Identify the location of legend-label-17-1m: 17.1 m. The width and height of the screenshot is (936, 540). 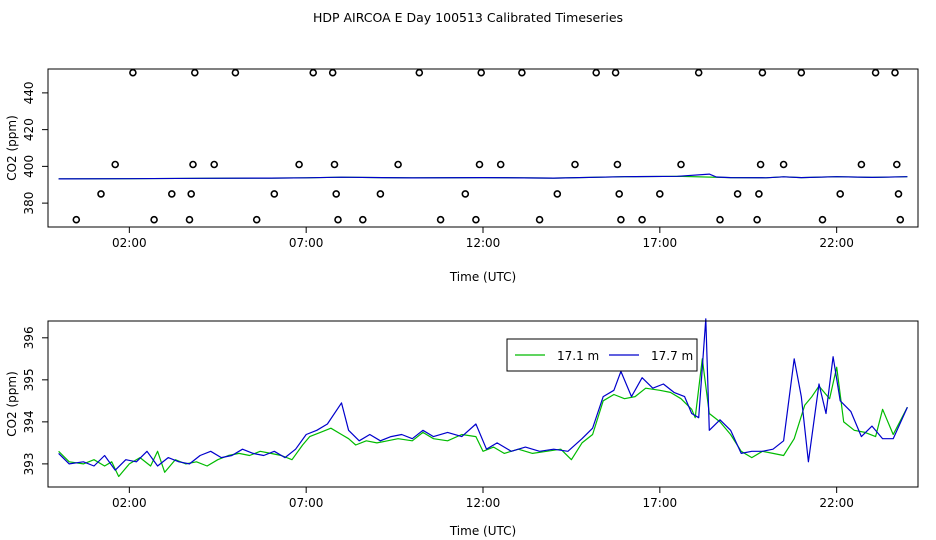
(578, 356).